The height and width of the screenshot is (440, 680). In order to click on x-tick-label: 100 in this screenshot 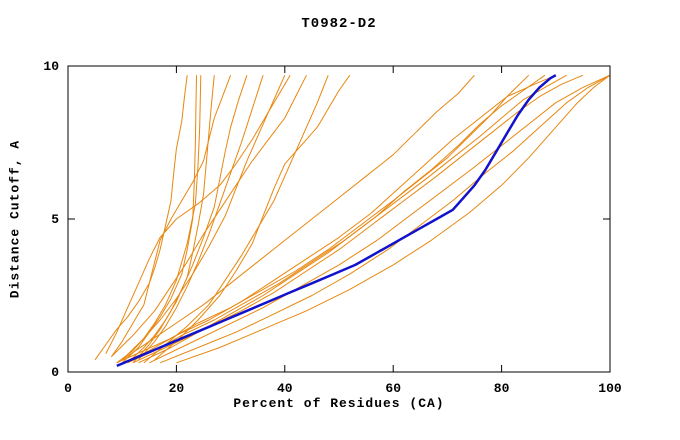, I will do `click(610, 388)`.